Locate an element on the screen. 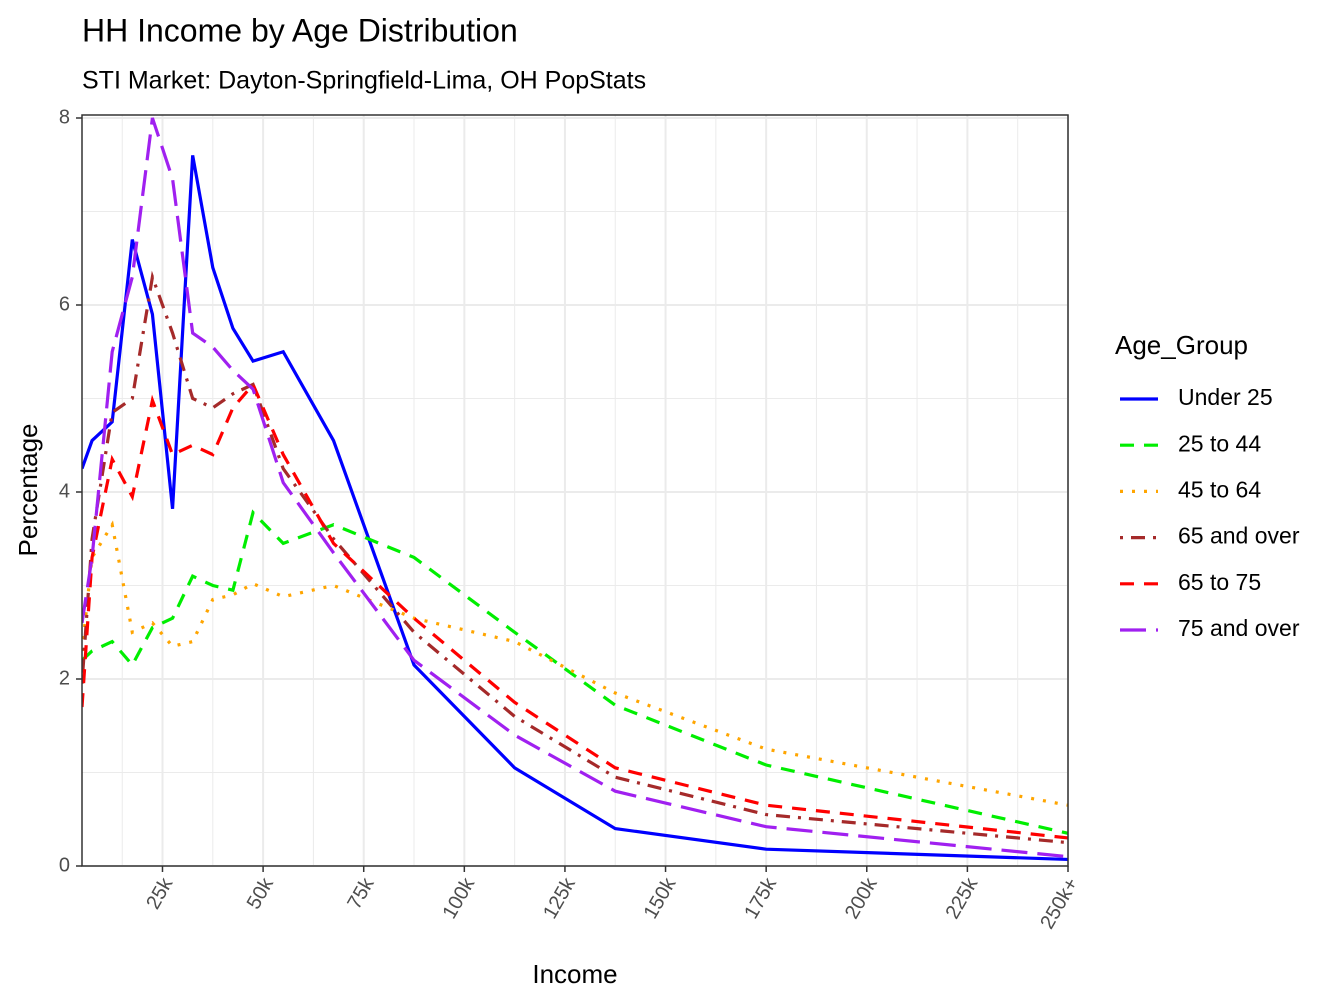 This screenshot has width=1344, height=1008. y-axis-title: Percentage is located at coordinates (28, 490).